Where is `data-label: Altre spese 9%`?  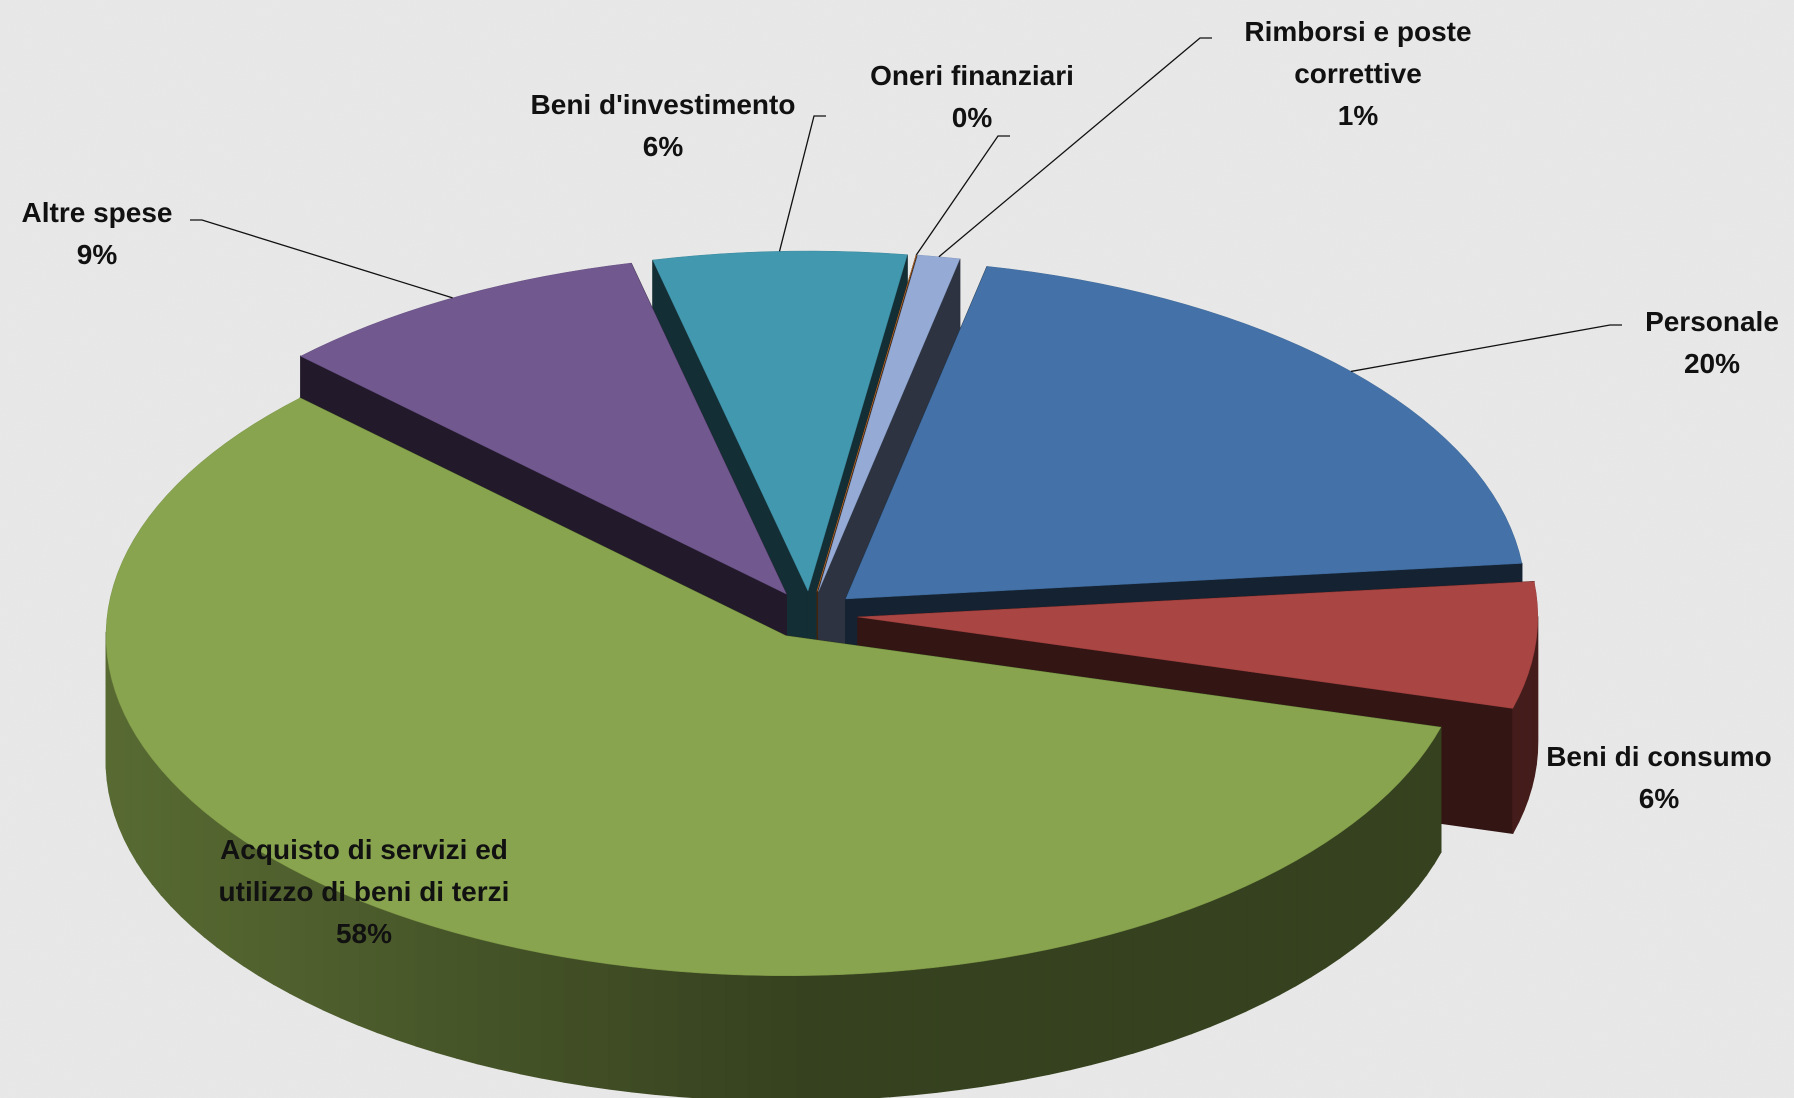 data-label: Altre spese 9% is located at coordinates (98, 234).